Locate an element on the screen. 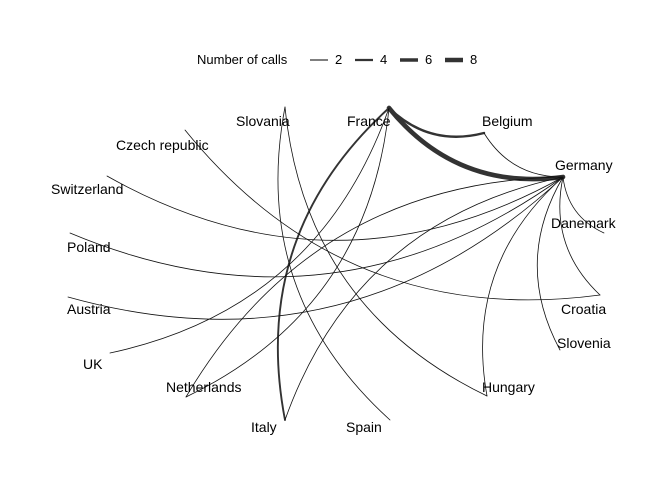 Image resolution: width=672 pixels, height=480 pixels. legend-label-2: 2 is located at coordinates (338, 59).